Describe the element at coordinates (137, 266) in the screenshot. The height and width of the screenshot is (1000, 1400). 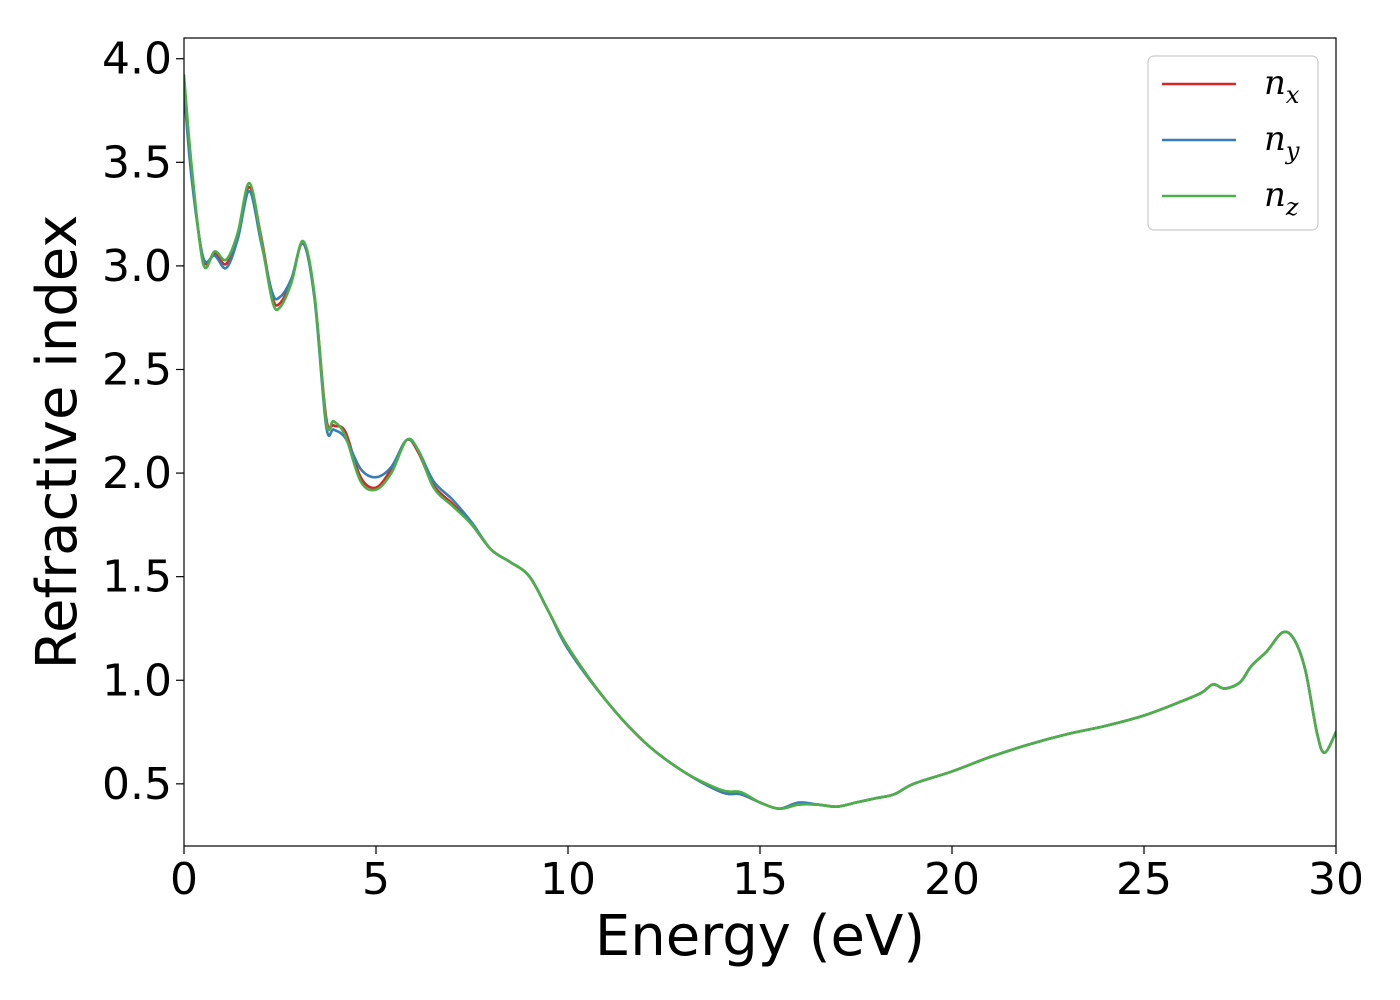
I see `y-tick-label: 3.0` at that location.